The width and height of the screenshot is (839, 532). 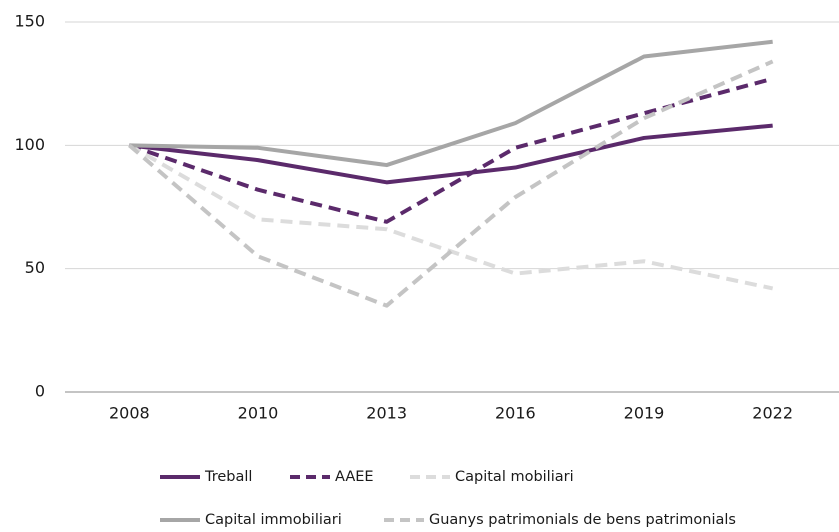 I want to click on x-tick-label: 2019, so click(x=644, y=413).